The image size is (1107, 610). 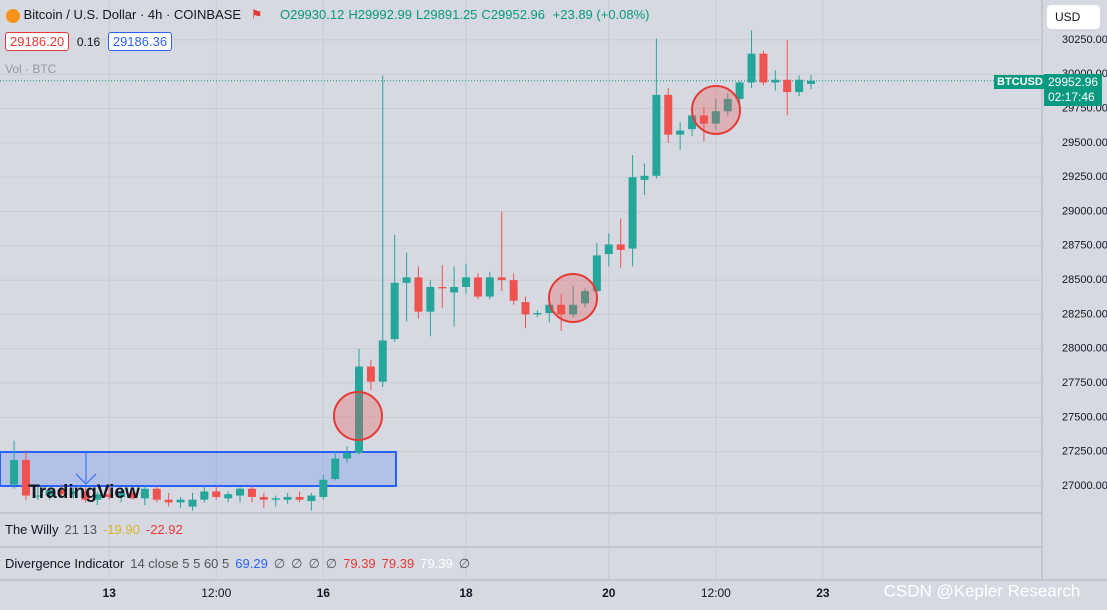 What do you see at coordinates (1084, 246) in the screenshot?
I see `y-tick-label: 28750.00` at bounding box center [1084, 246].